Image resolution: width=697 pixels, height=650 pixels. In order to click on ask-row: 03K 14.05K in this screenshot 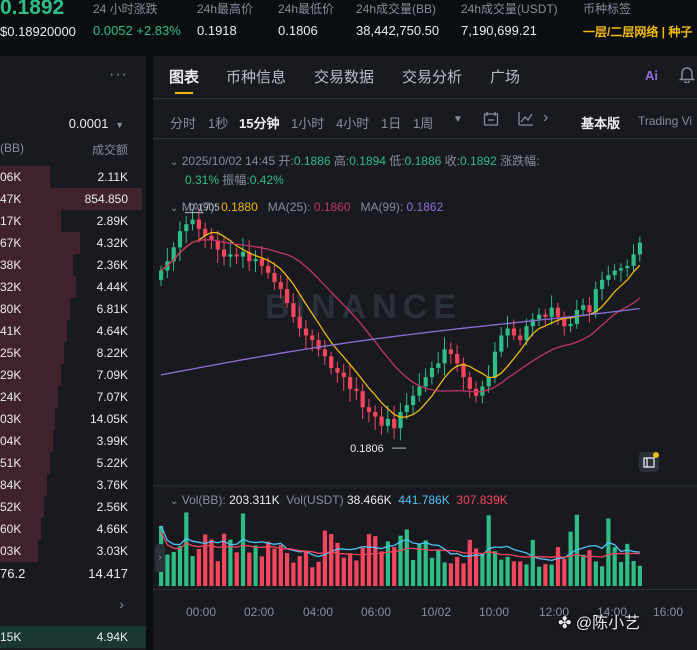, I will do `click(73, 419)`.